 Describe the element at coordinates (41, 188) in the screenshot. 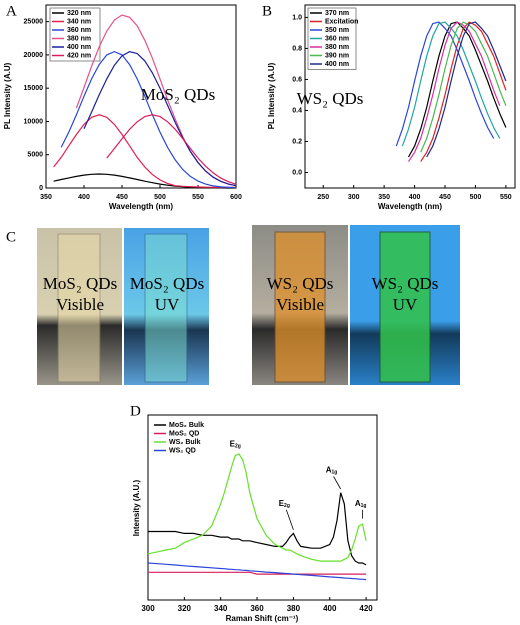

I see `y-tick-label: 0` at that location.